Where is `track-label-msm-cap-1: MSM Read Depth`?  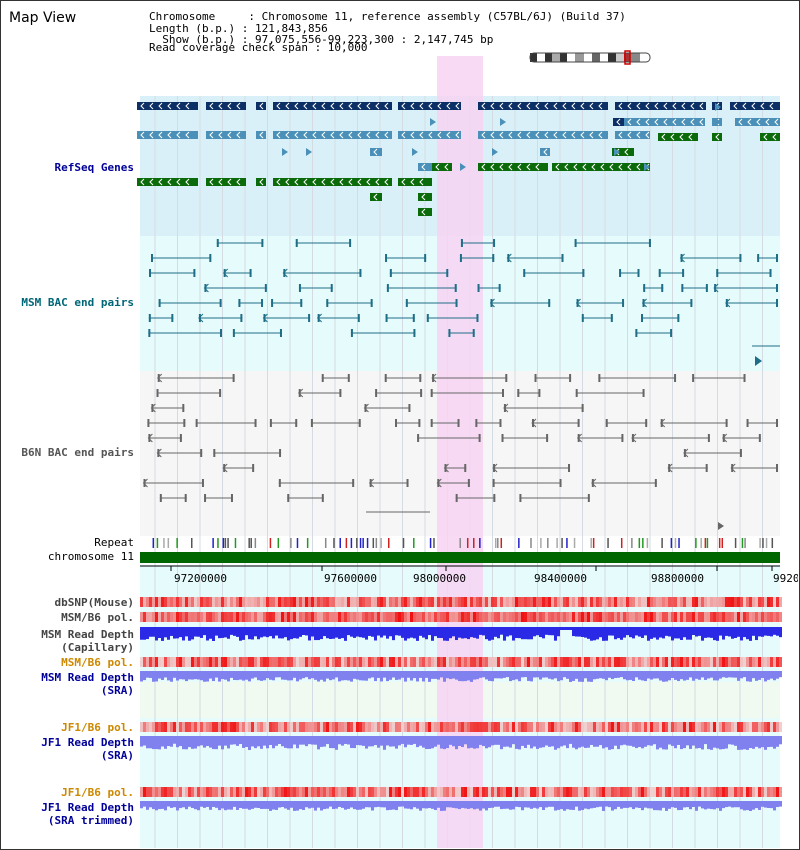
track-label-msm-cap-1: MSM Read Depth is located at coordinates (87, 634).